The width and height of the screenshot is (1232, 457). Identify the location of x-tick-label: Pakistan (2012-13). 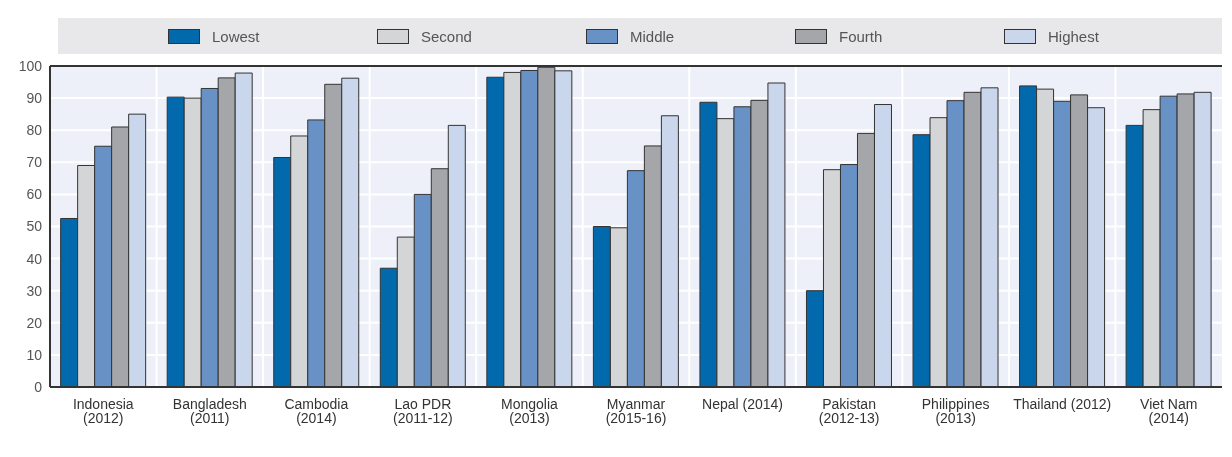
(849, 410).